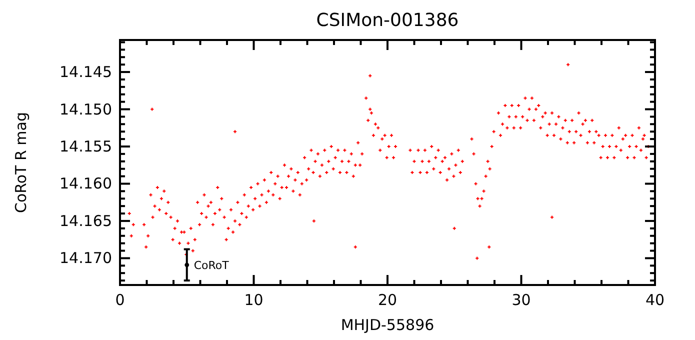  What do you see at coordinates (388, 300) in the screenshot?
I see `x-tick-label: 20` at bounding box center [388, 300].